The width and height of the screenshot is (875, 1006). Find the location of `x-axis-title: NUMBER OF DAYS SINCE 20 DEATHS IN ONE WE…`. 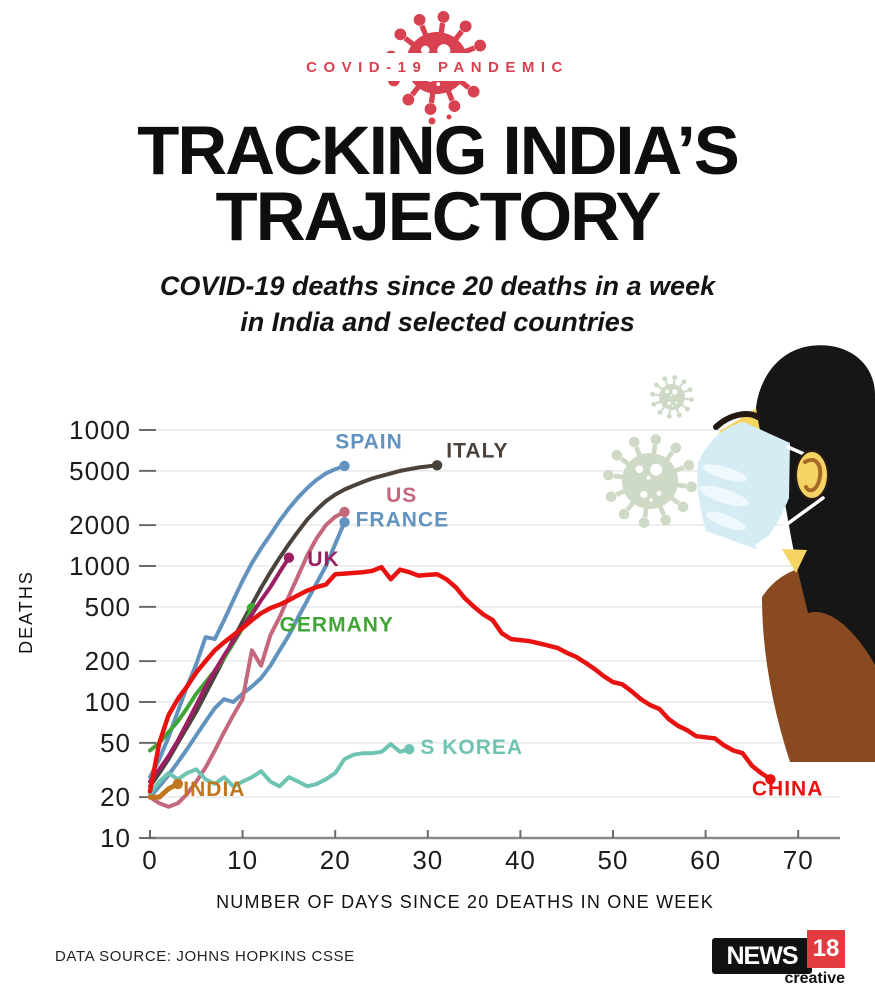

x-axis-title: NUMBER OF DAYS SINCE 20 DEATHS IN ONE WE… is located at coordinates (465, 902).